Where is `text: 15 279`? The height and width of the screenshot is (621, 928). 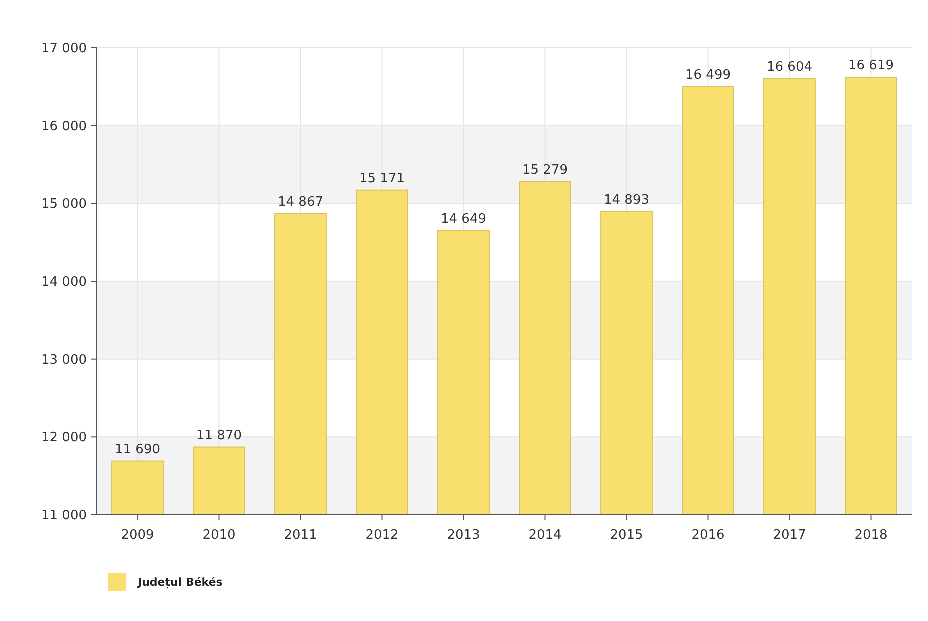
text: 15 279 is located at coordinates (545, 170).